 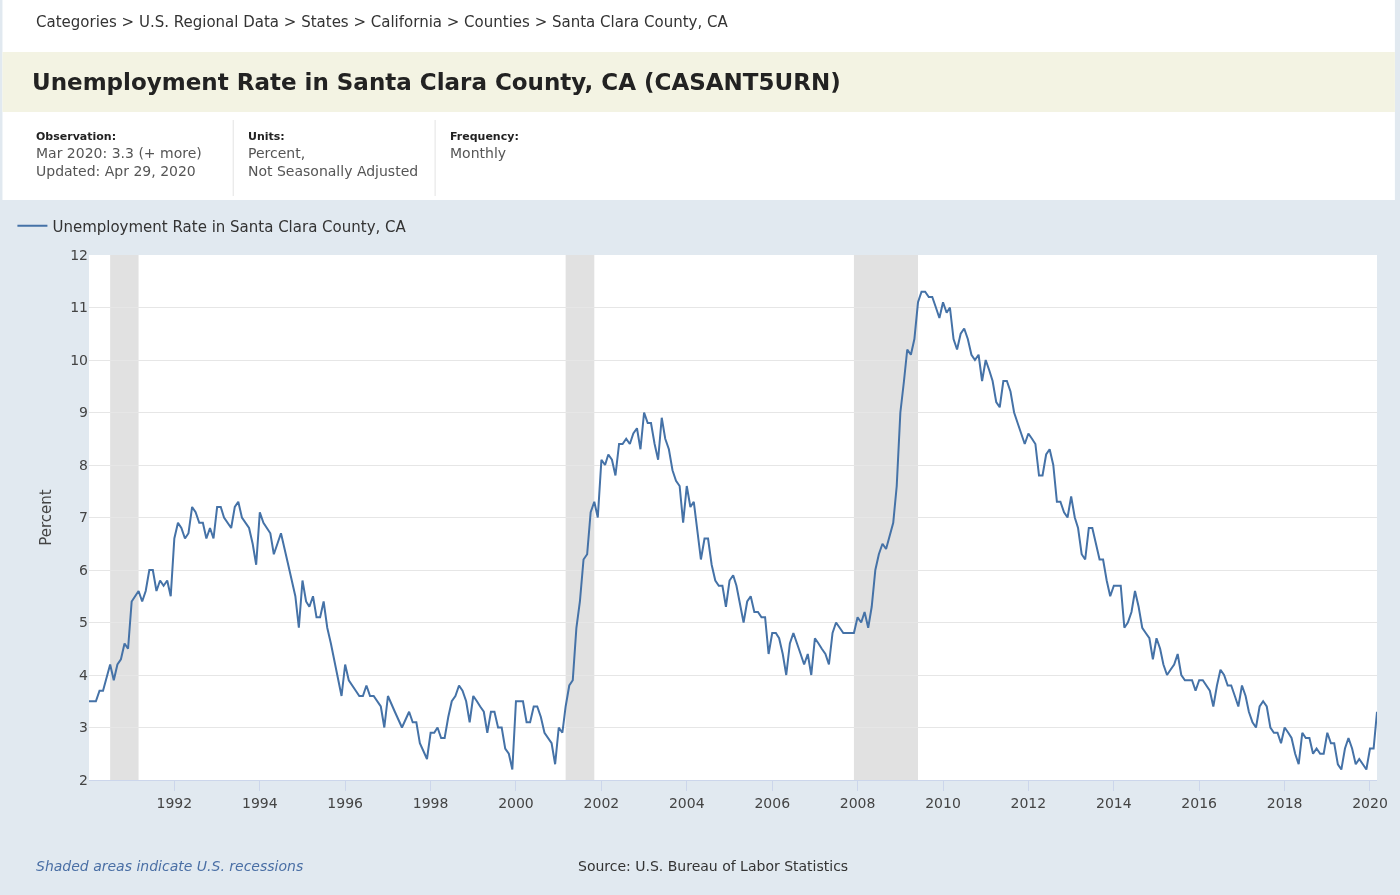 What do you see at coordinates (686, 802) in the screenshot?
I see `x-tick-label: 2004` at bounding box center [686, 802].